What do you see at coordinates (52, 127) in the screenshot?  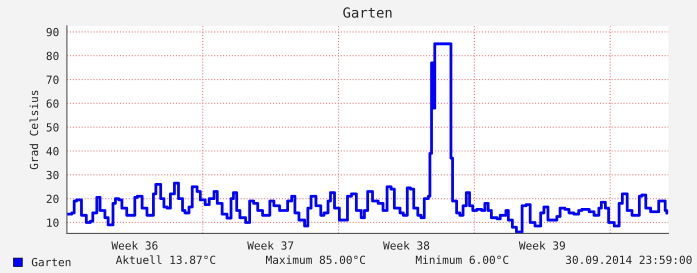 I see `y-tick-label: 50` at bounding box center [52, 127].